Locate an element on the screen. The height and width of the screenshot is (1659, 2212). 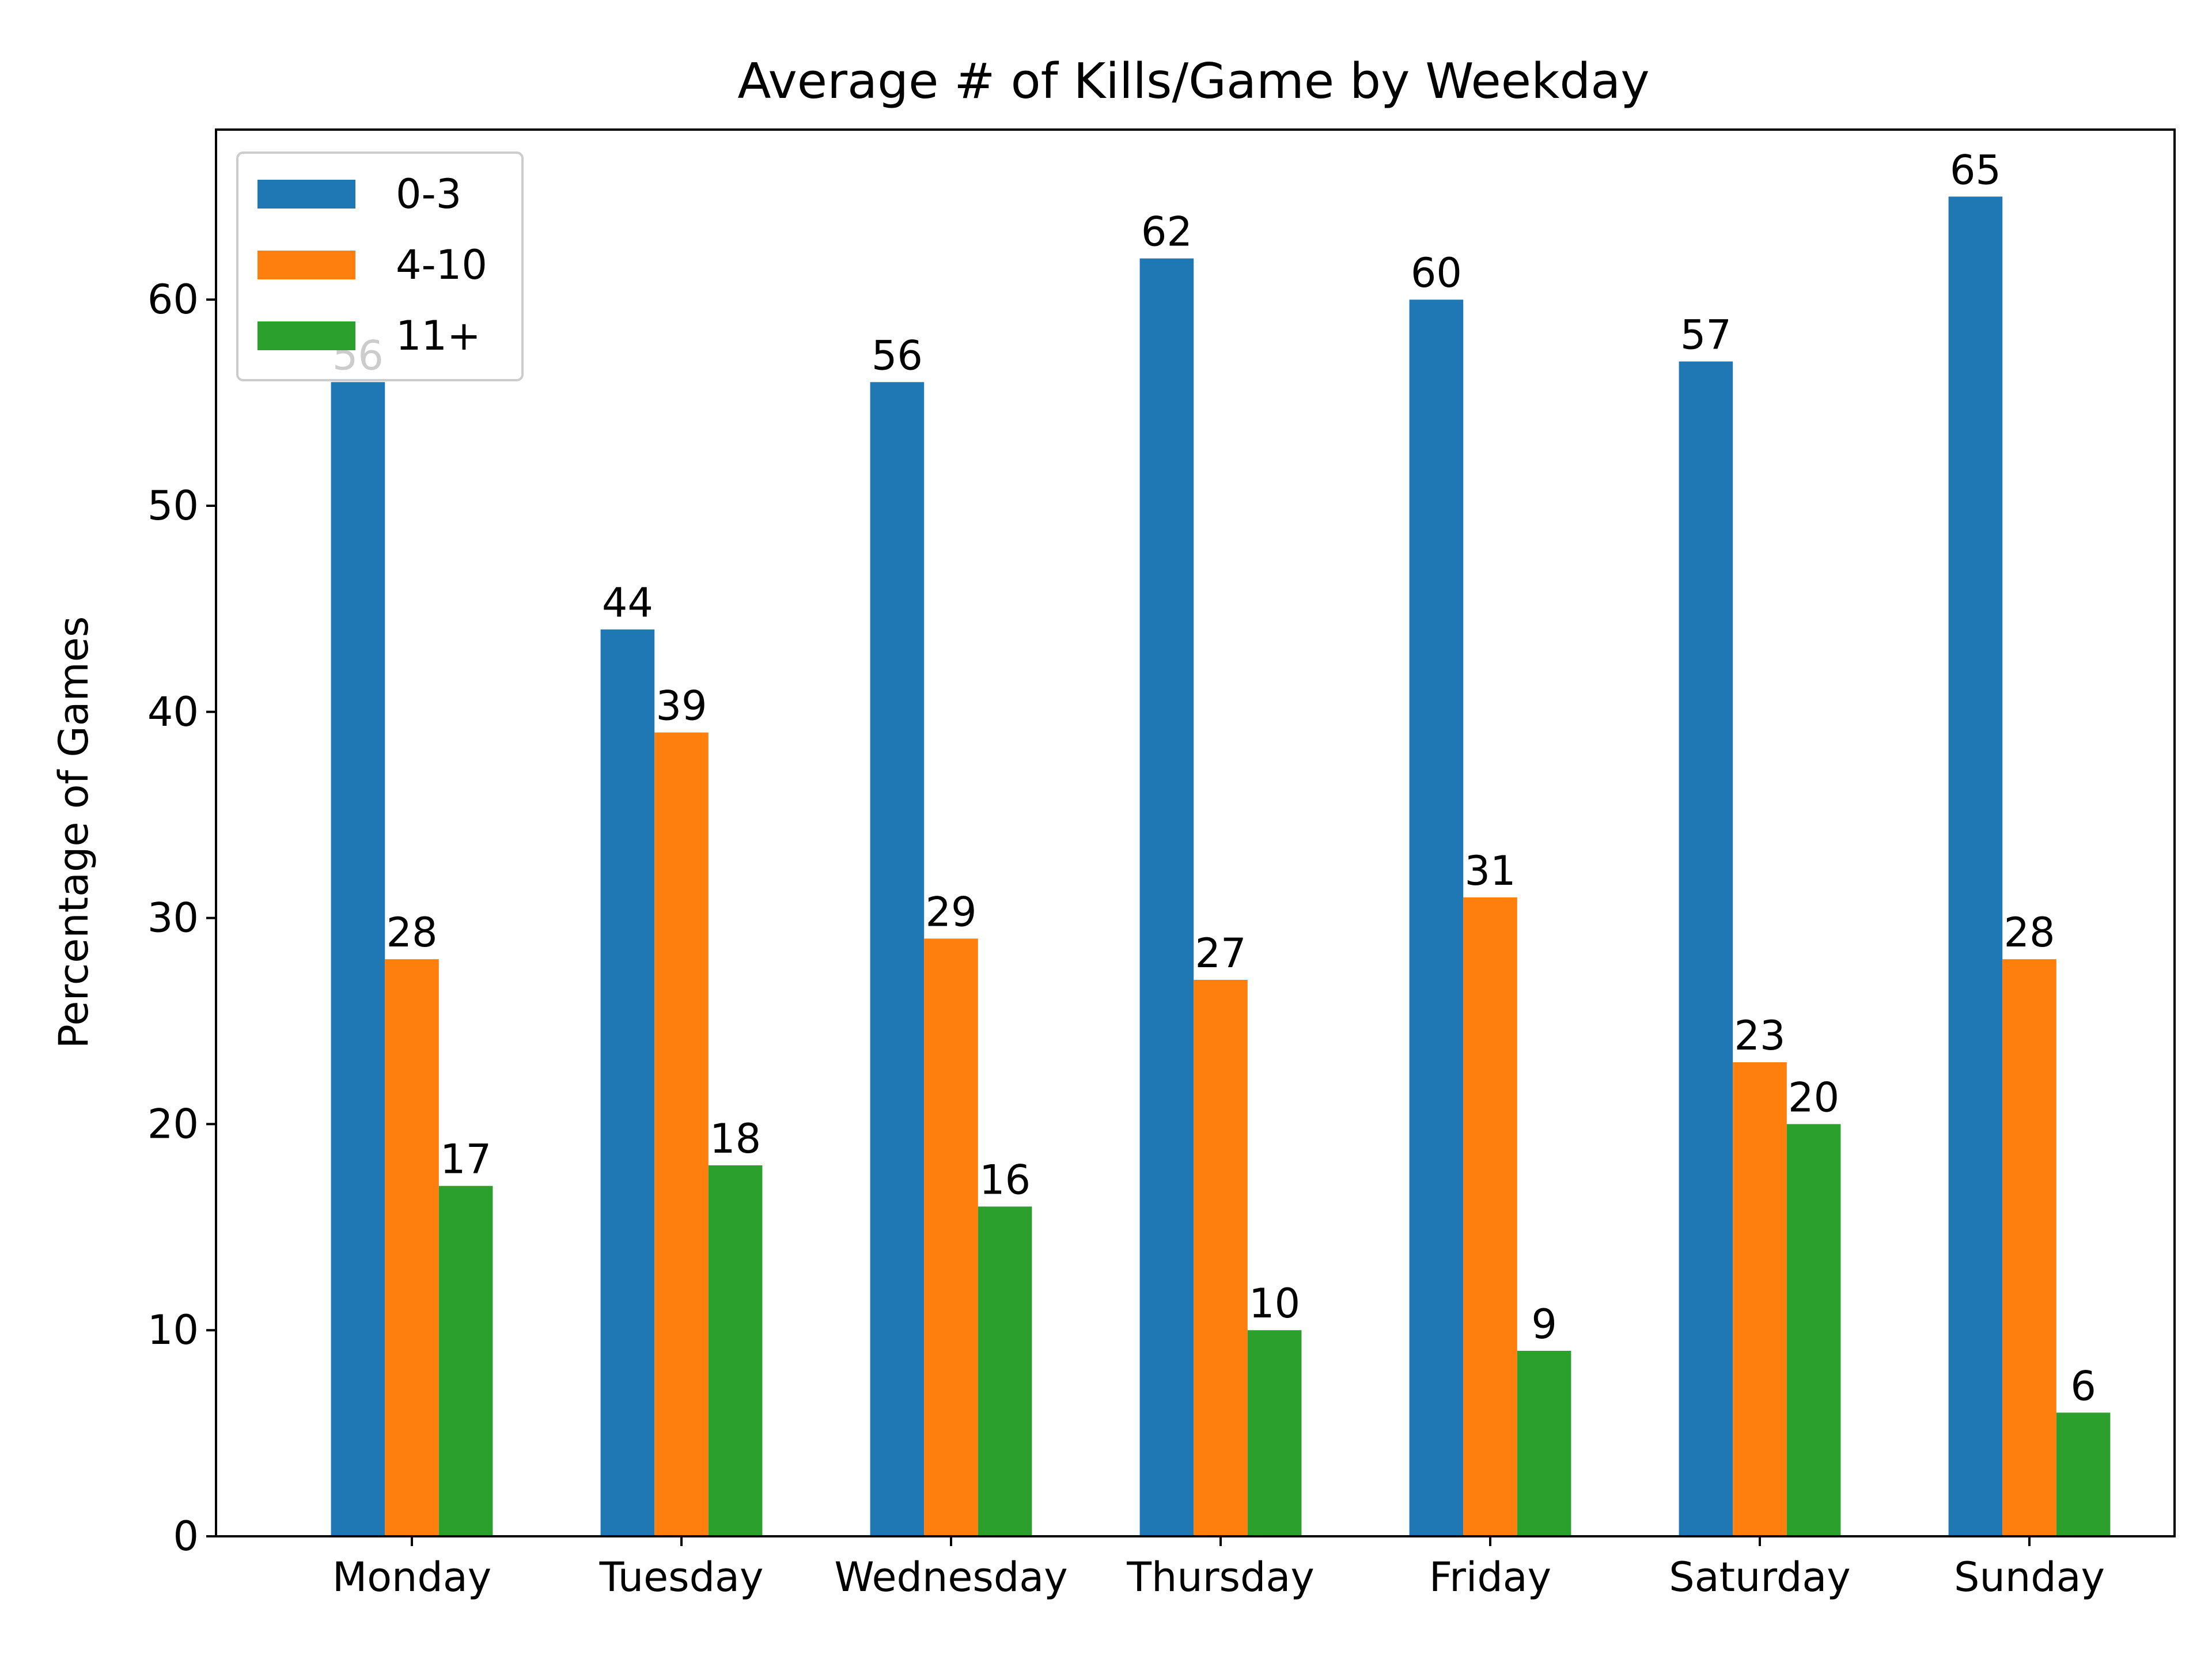
y-tick-label: 30 is located at coordinates (173, 918).